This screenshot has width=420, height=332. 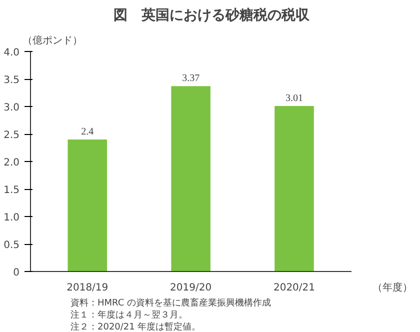 I want to click on y-axis-title: （億ポンド）, so click(x=52, y=40).